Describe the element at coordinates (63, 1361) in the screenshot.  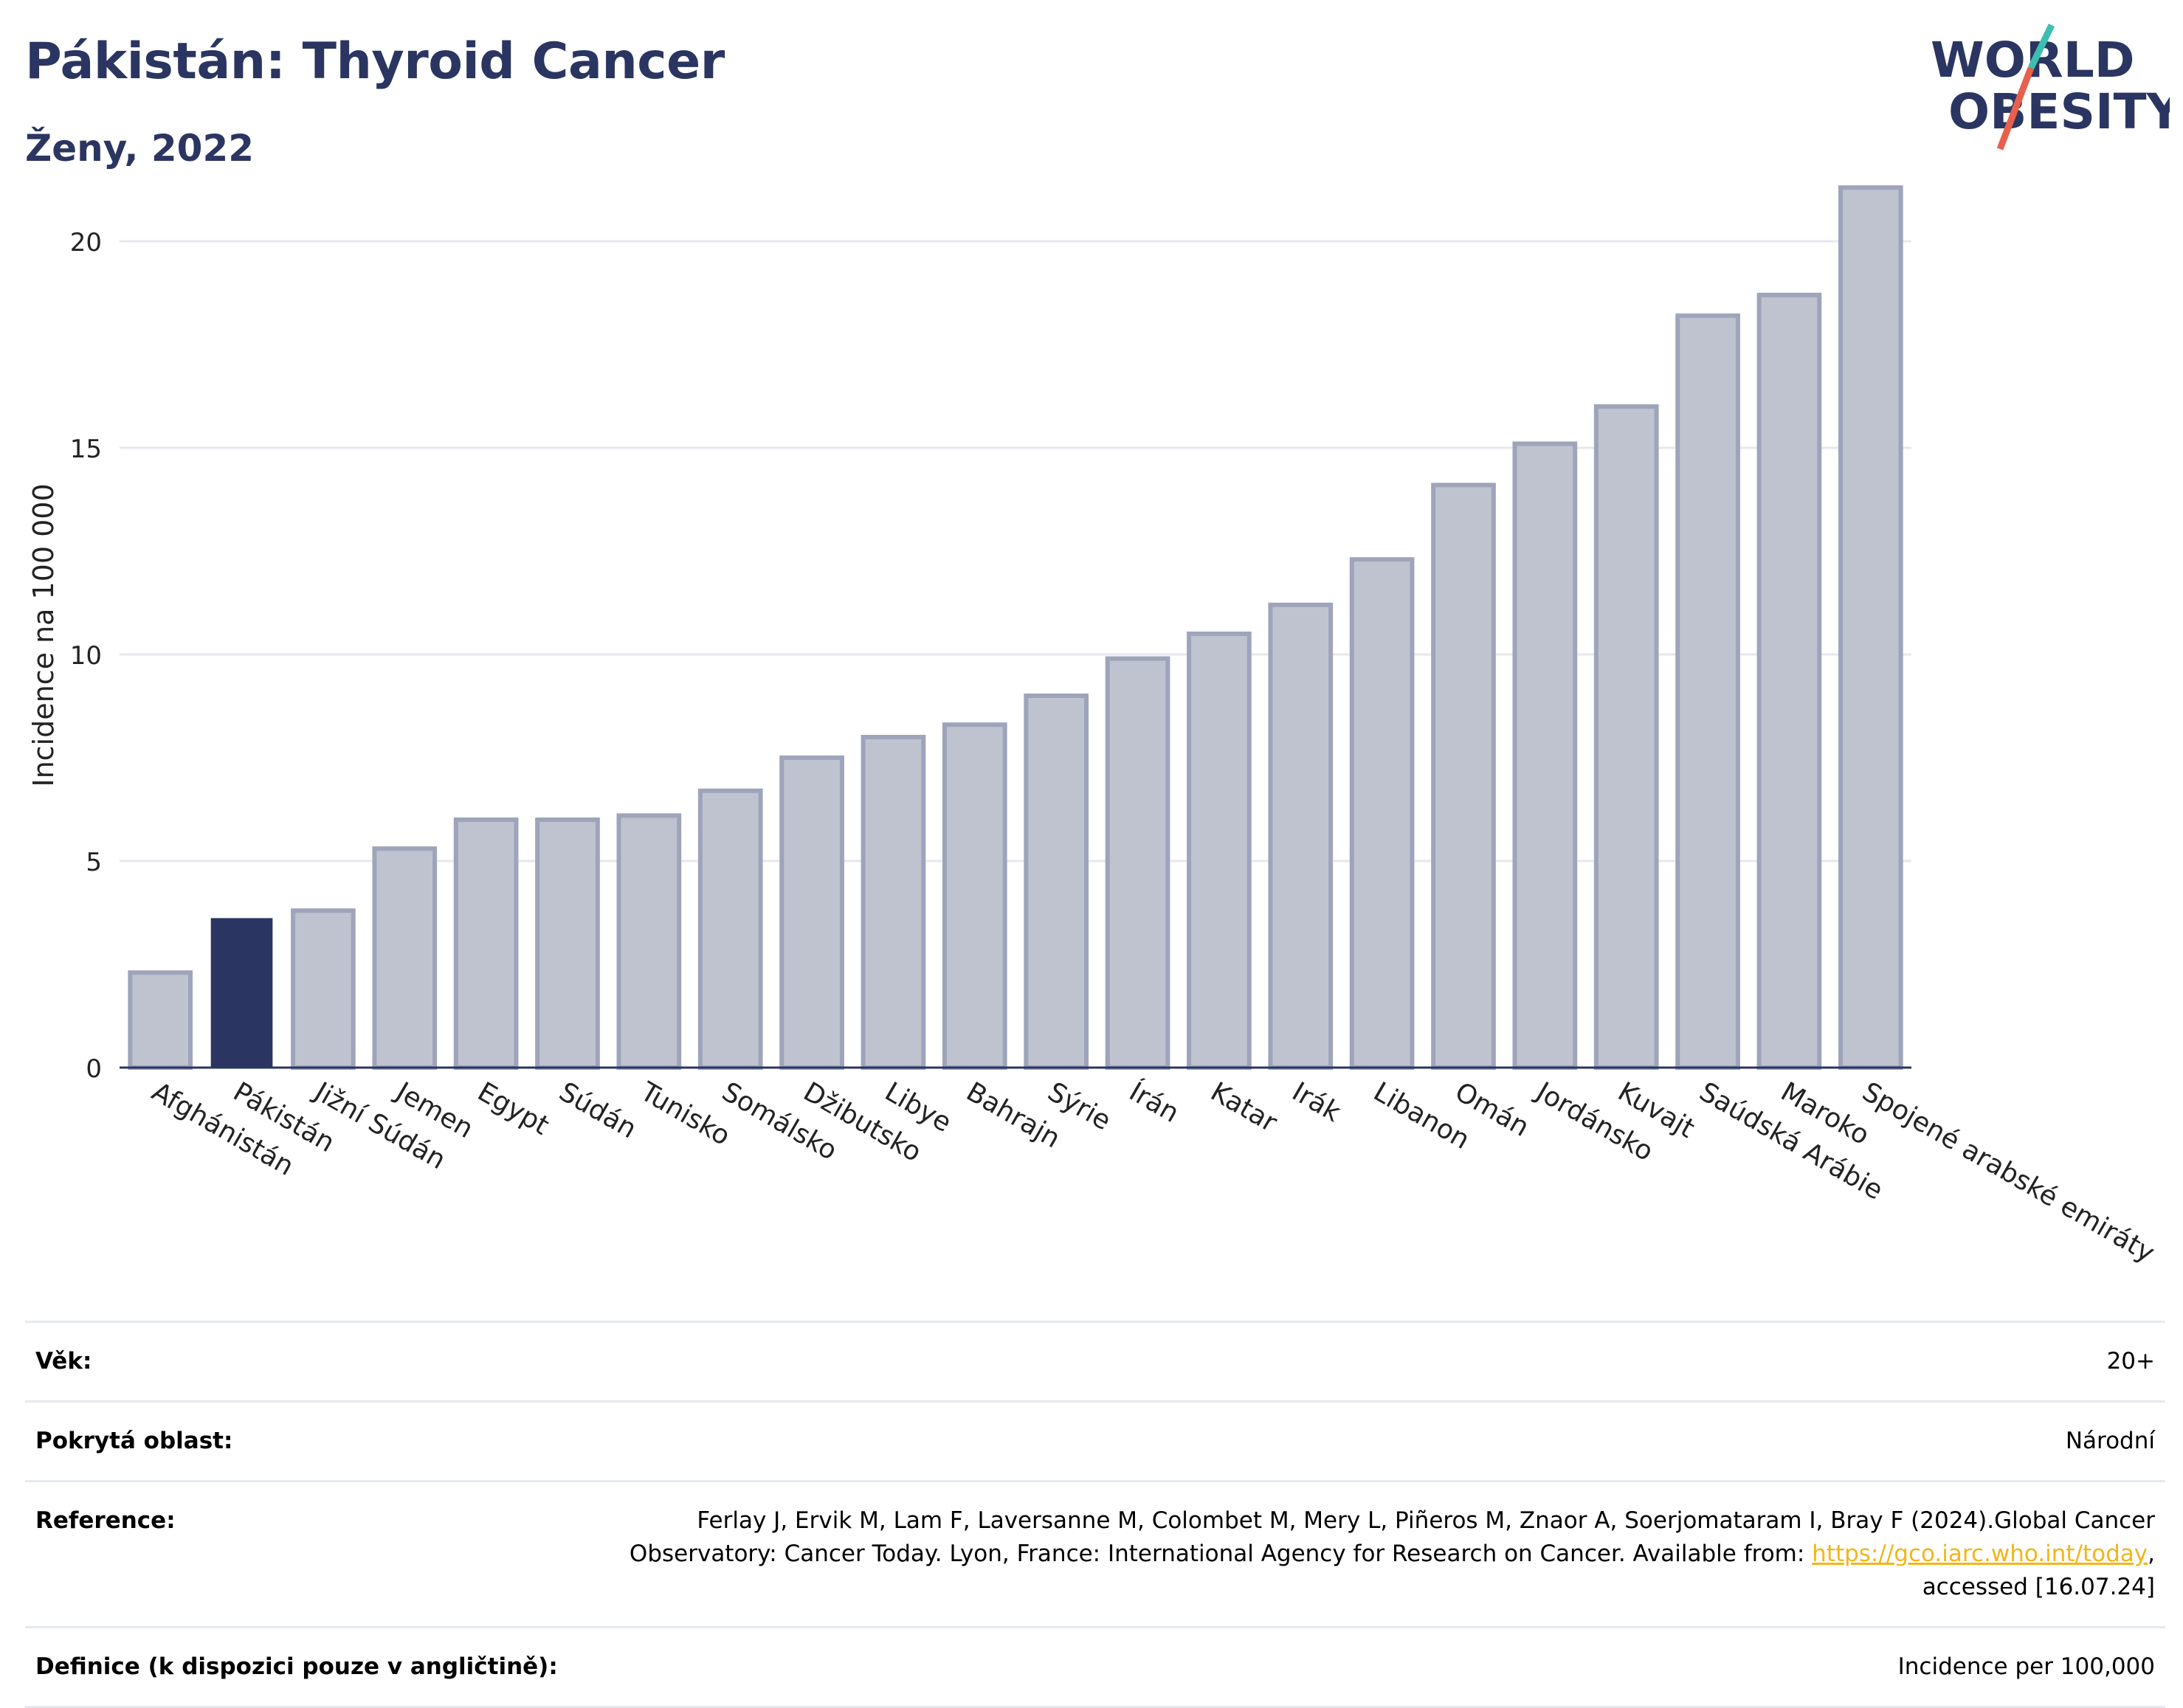
I see `age-label: Věk:` at that location.